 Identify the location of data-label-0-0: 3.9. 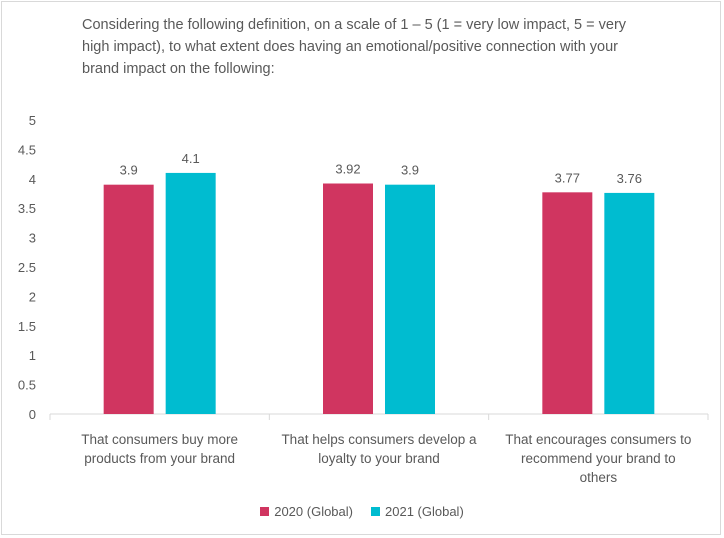
(129, 170).